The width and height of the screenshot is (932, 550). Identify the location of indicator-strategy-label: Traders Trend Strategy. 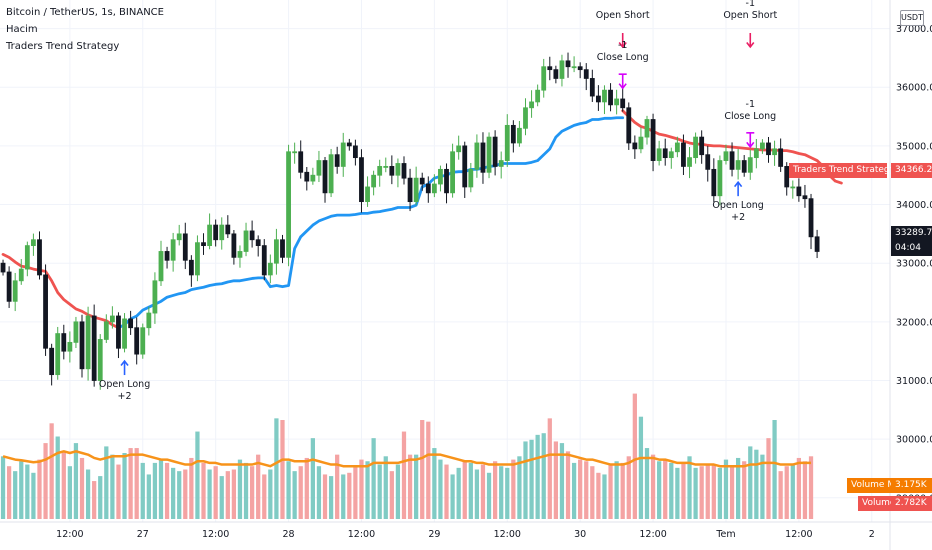
(63, 46).